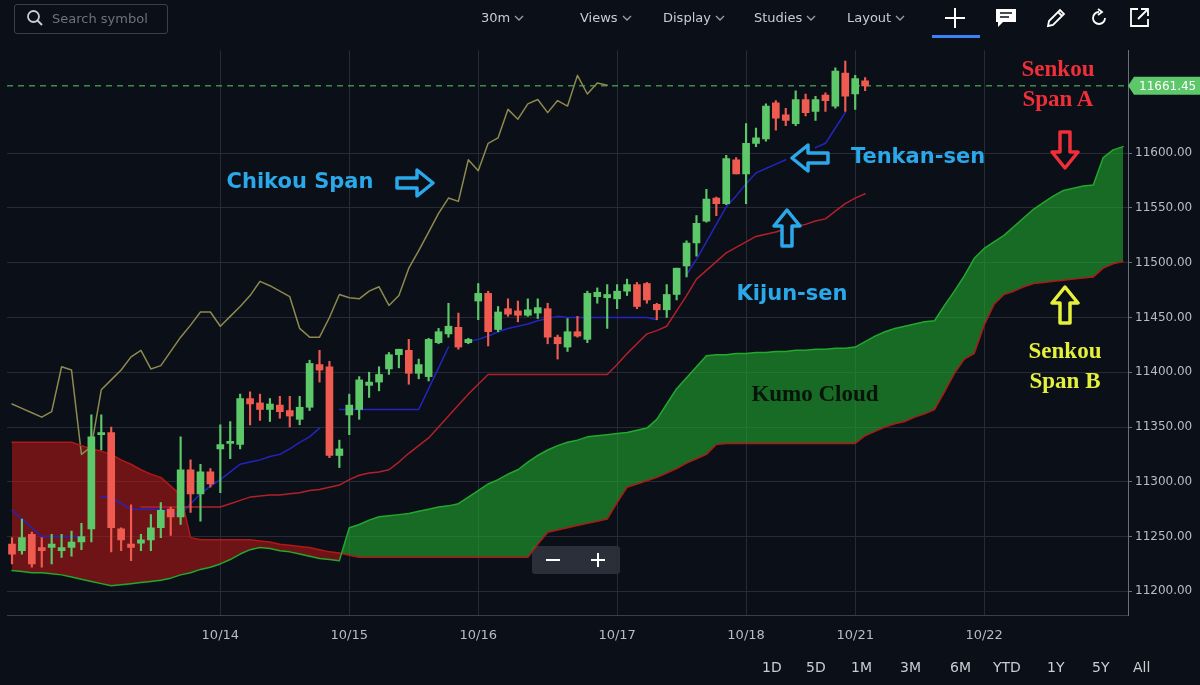 Image resolution: width=1200 pixels, height=685 pixels. What do you see at coordinates (1164, 535) in the screenshot?
I see `y-tick-label: 11250.00` at bounding box center [1164, 535].